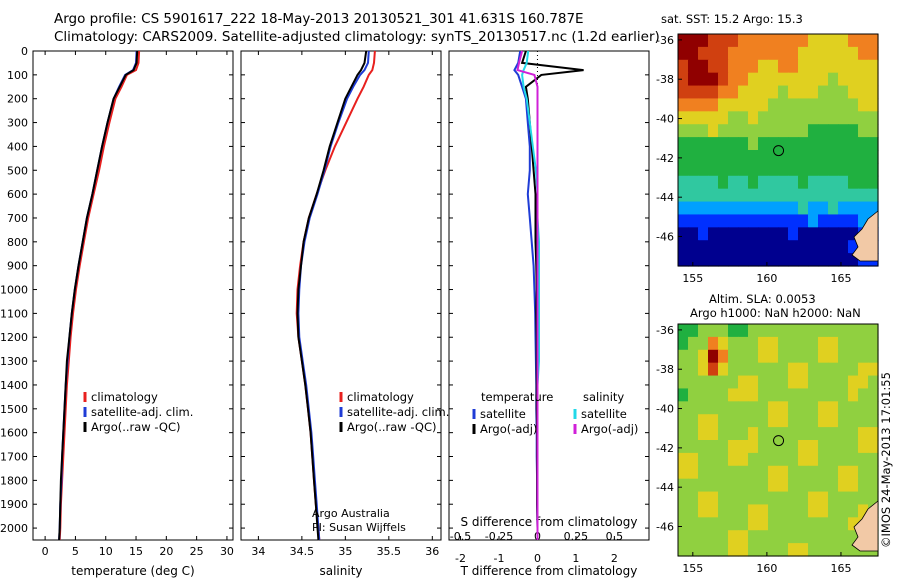 The height and width of the screenshot is (580, 900). I want to click on x-tick-label: 155, so click(692, 278).